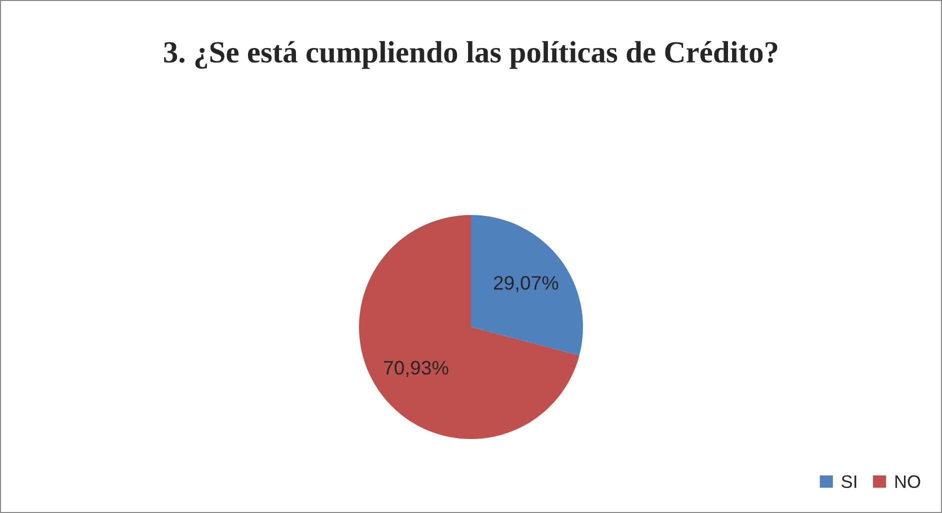 The width and height of the screenshot is (942, 513). What do you see at coordinates (907, 481) in the screenshot?
I see `legend-label: NO` at bounding box center [907, 481].